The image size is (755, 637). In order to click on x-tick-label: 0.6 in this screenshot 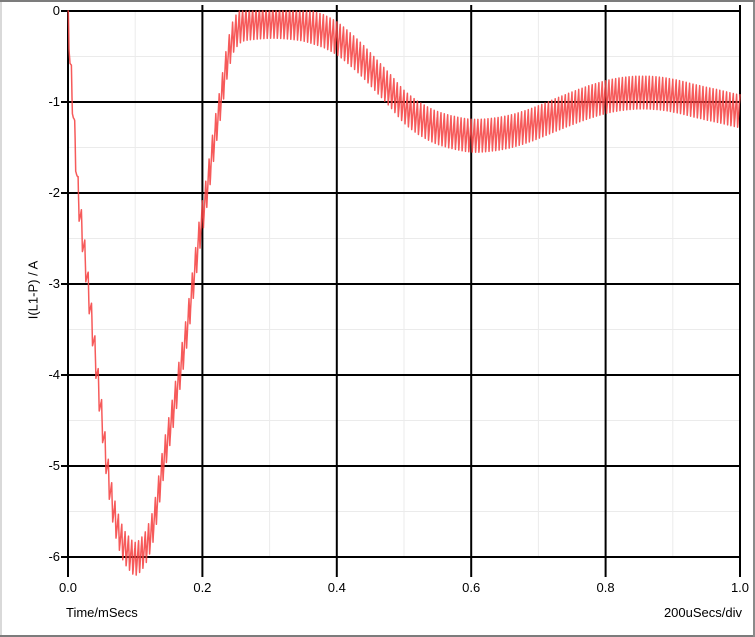, I will do `click(471, 587)`.